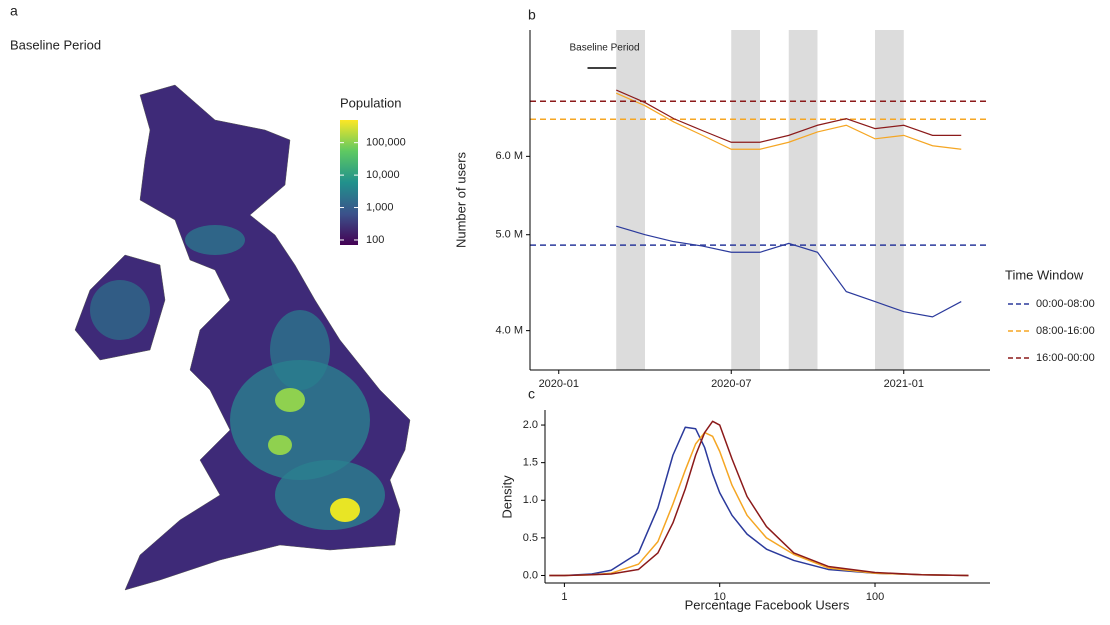 Image resolution: width=1110 pixels, height=625 pixels. What do you see at coordinates (767, 604) in the screenshot?
I see `x-axis-title: Percentage Facebook Users` at bounding box center [767, 604].